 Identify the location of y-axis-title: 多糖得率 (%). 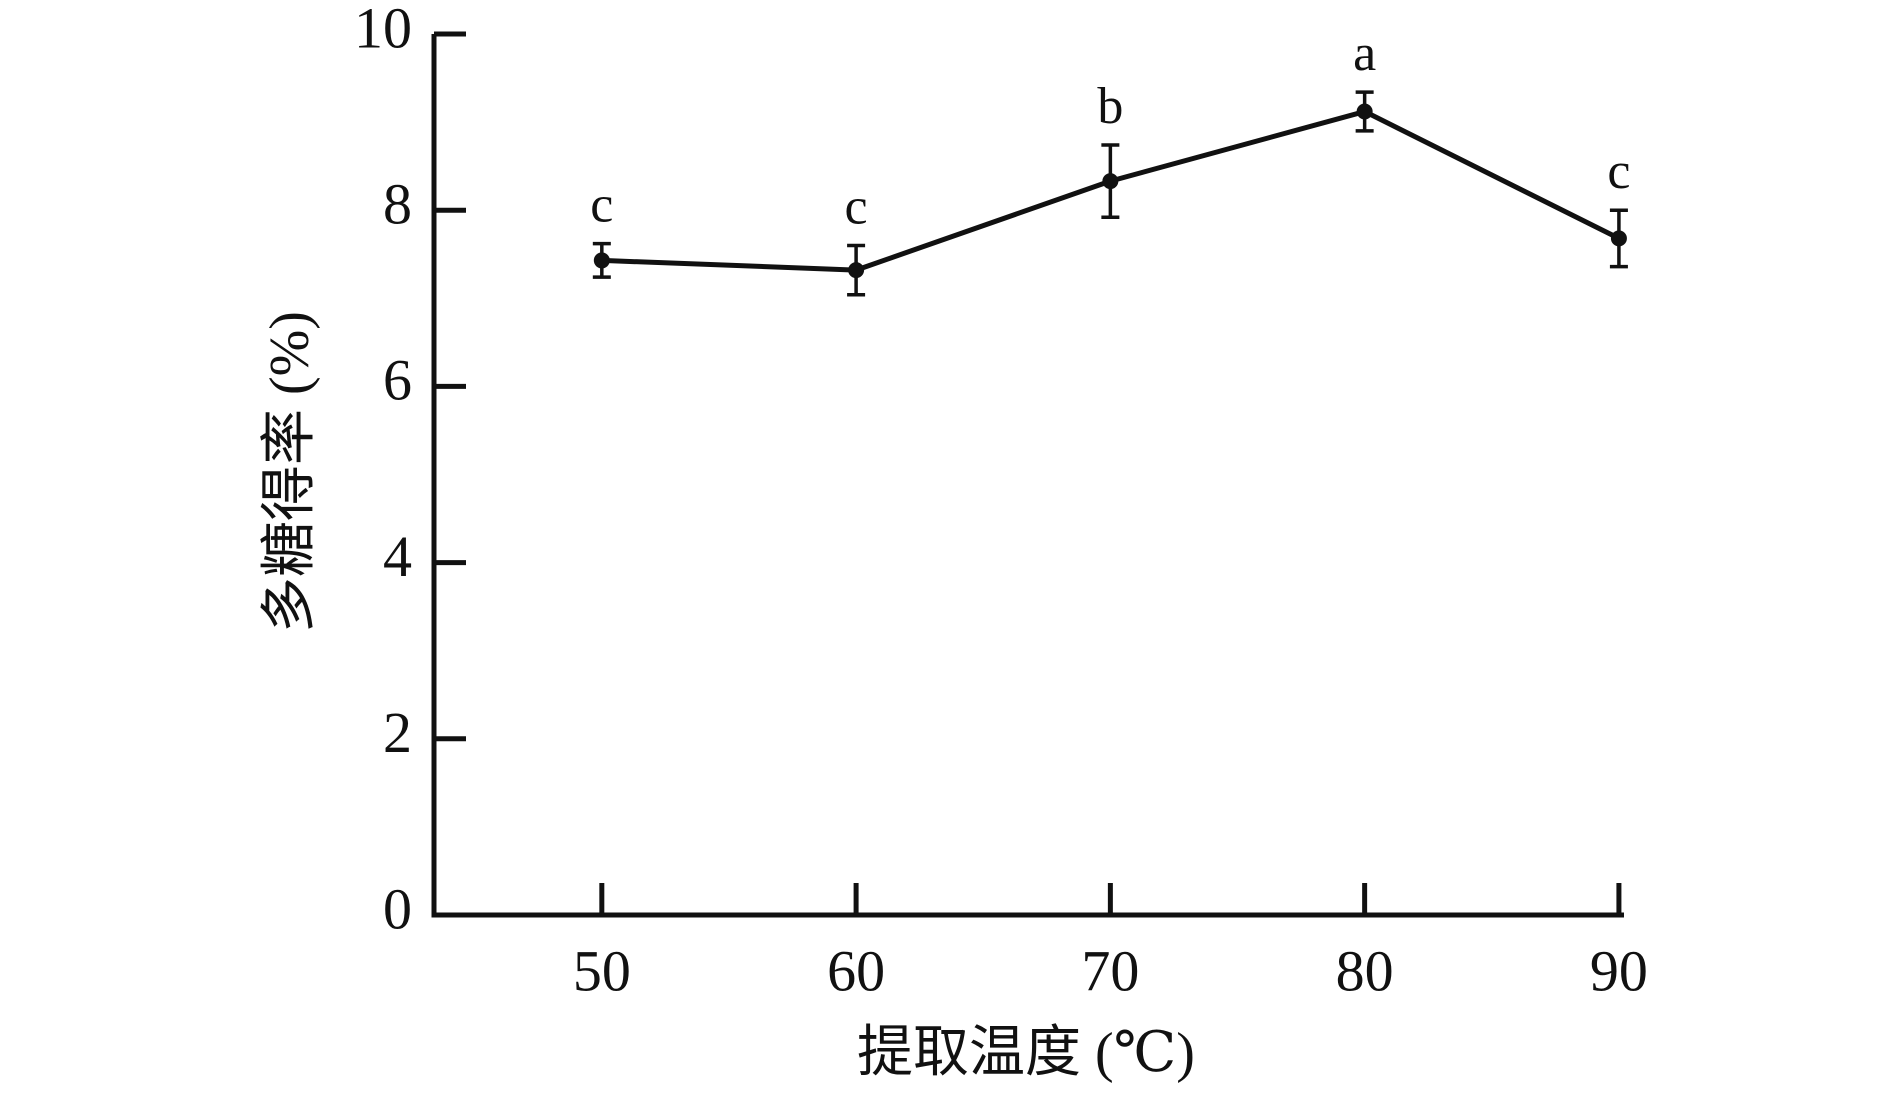
(290, 472).